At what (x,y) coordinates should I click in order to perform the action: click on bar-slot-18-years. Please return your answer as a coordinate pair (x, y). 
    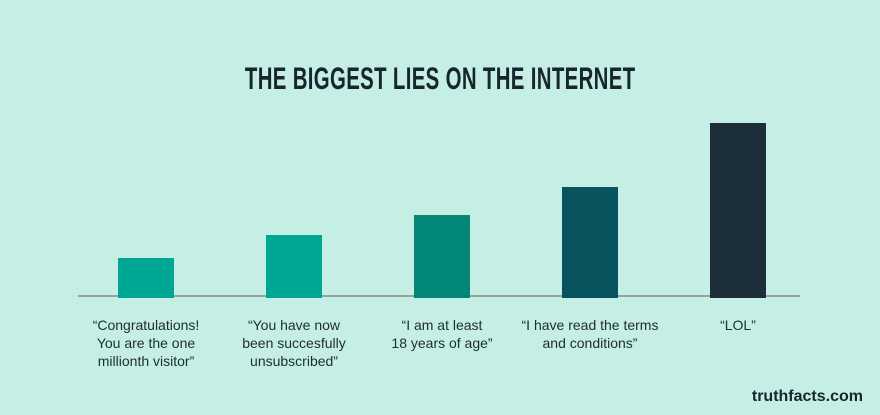
    Looking at the image, I should click on (442, 256).